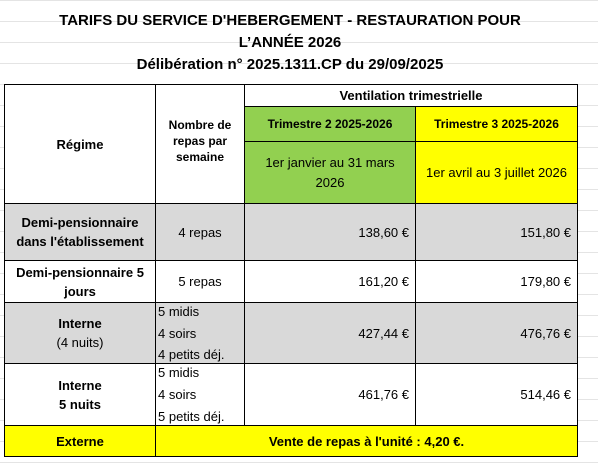  Describe the element at coordinates (545, 232) in the screenshot. I see `price-text: 151,80 €` at that location.